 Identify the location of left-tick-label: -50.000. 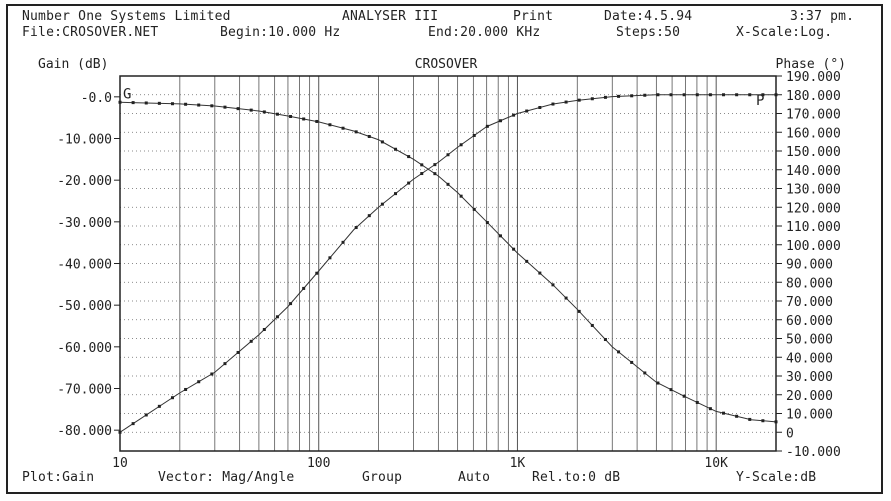
(84, 306).